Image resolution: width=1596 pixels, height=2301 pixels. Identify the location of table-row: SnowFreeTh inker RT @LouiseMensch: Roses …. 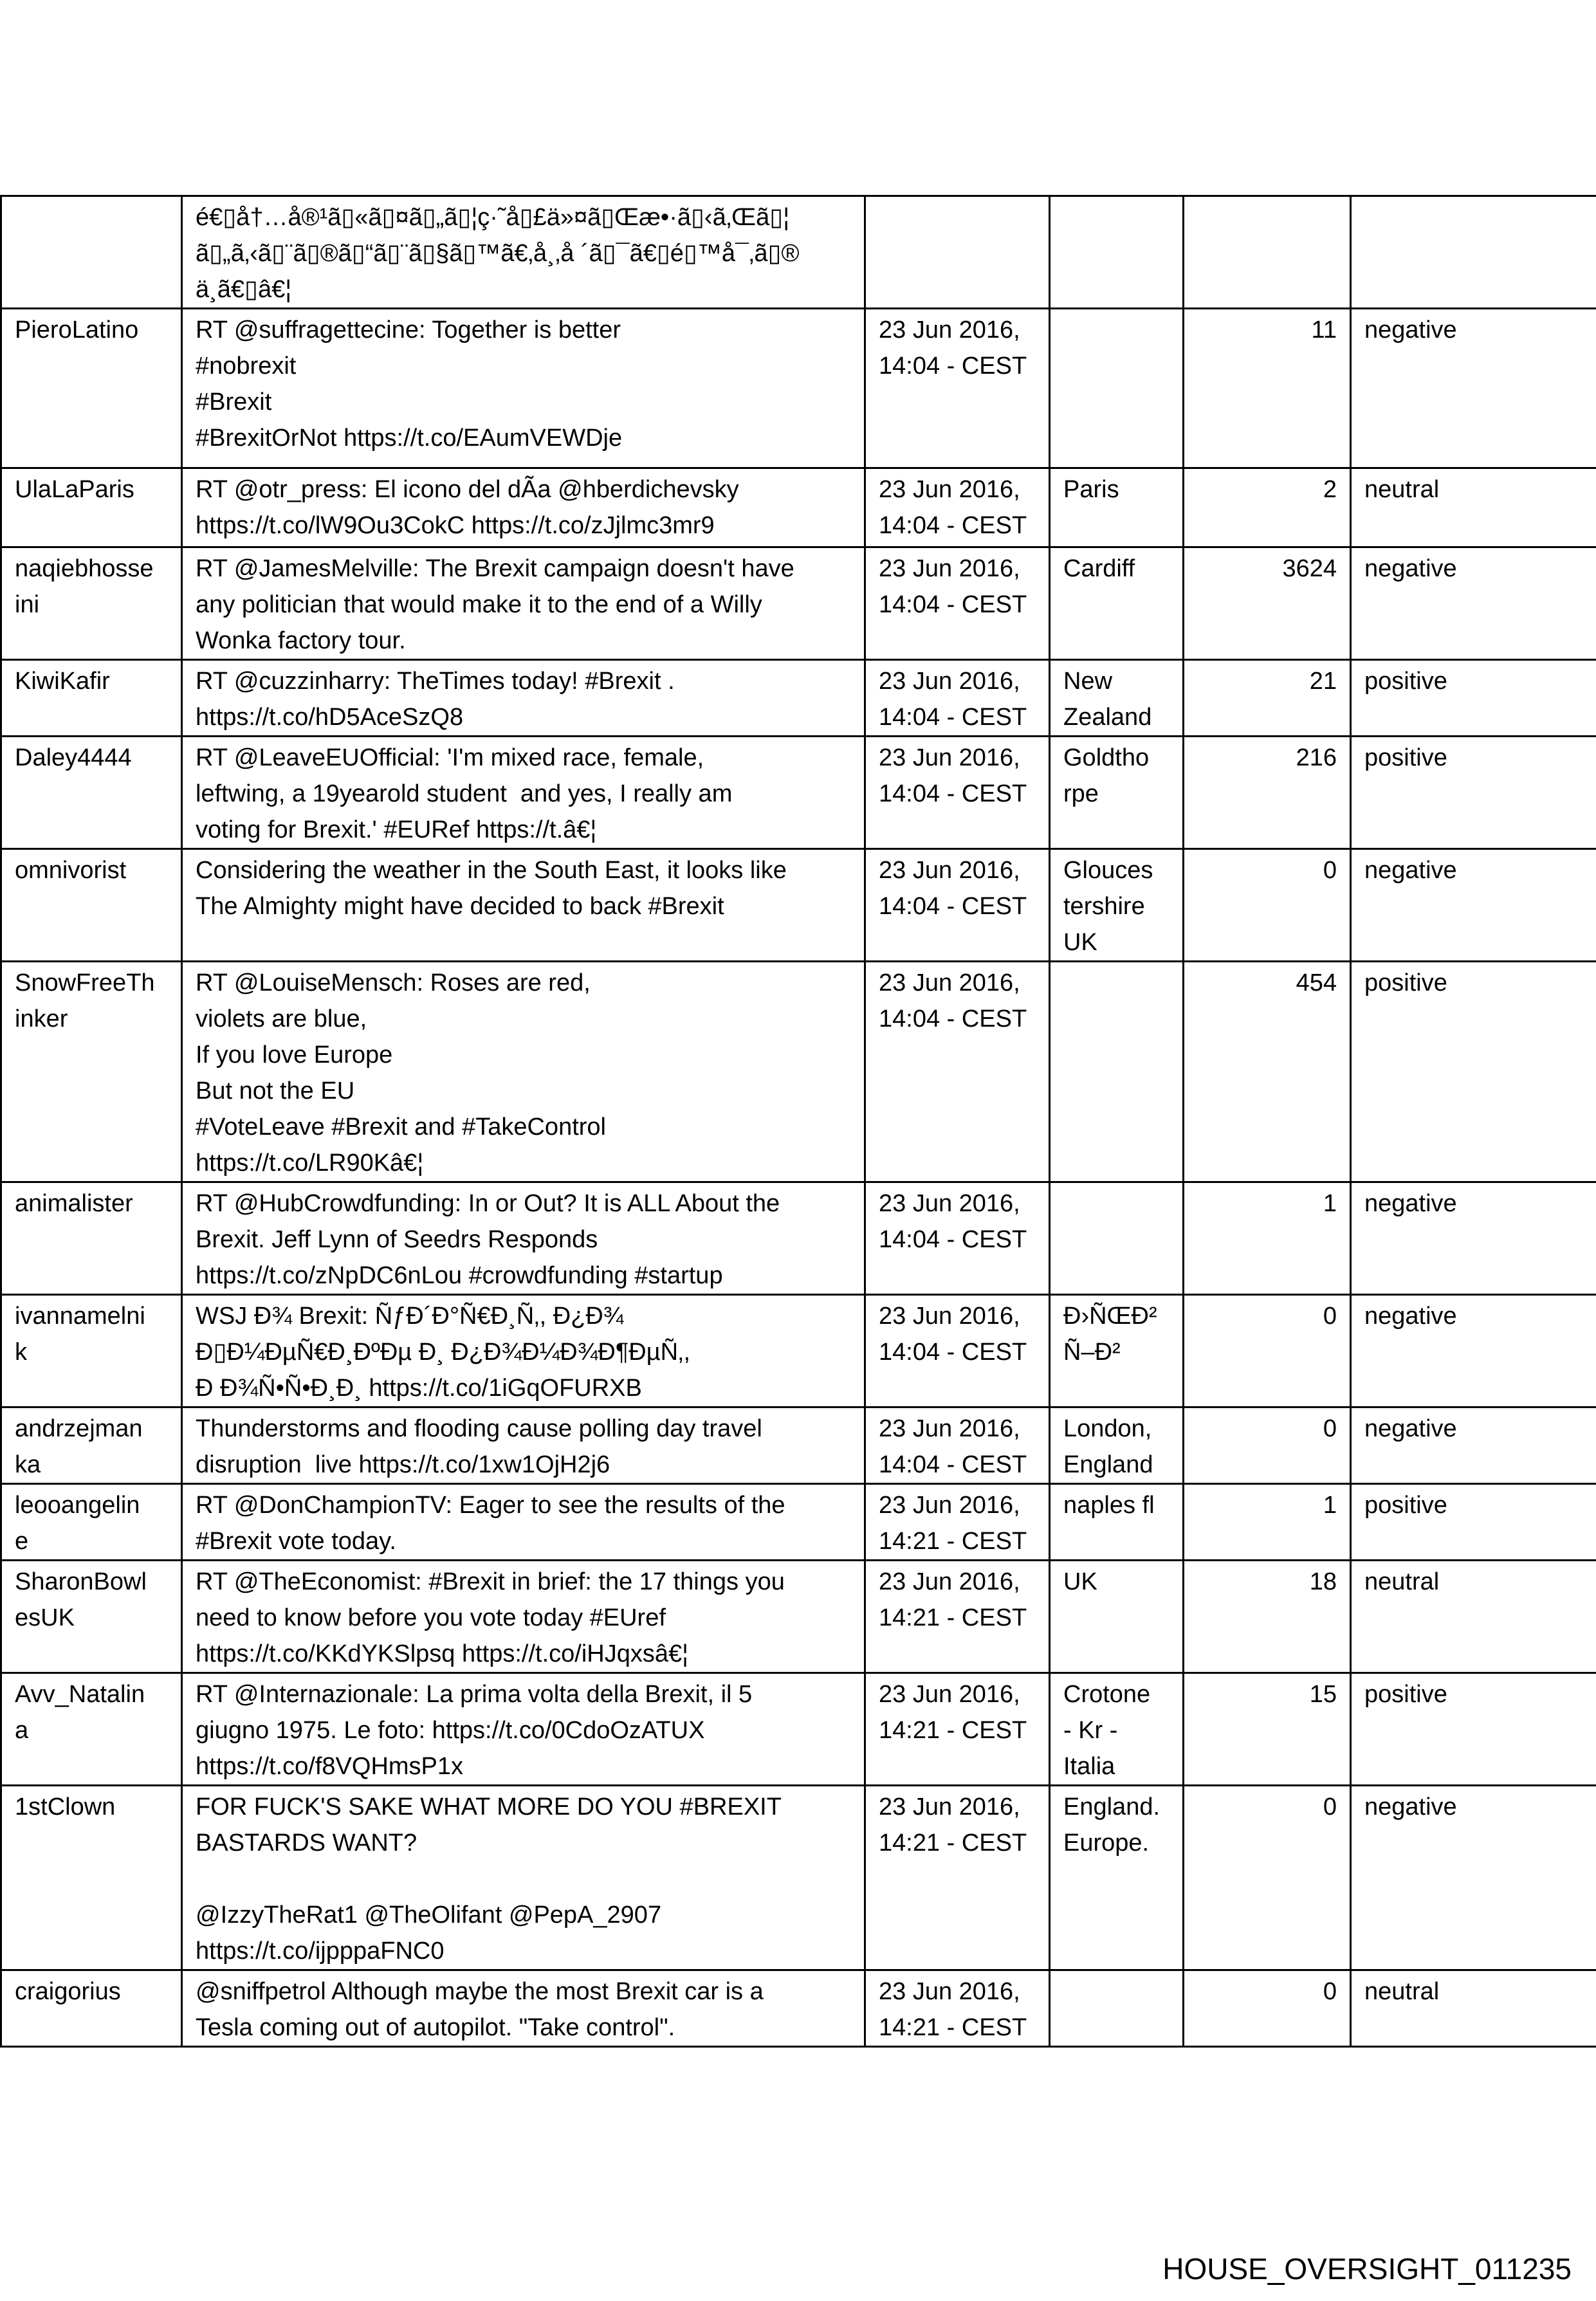
(798, 1071).